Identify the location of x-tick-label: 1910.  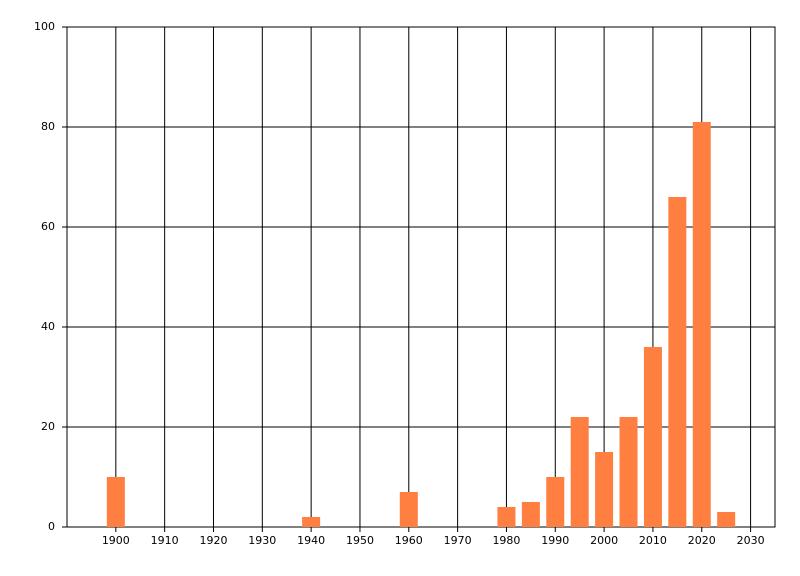
(165, 540).